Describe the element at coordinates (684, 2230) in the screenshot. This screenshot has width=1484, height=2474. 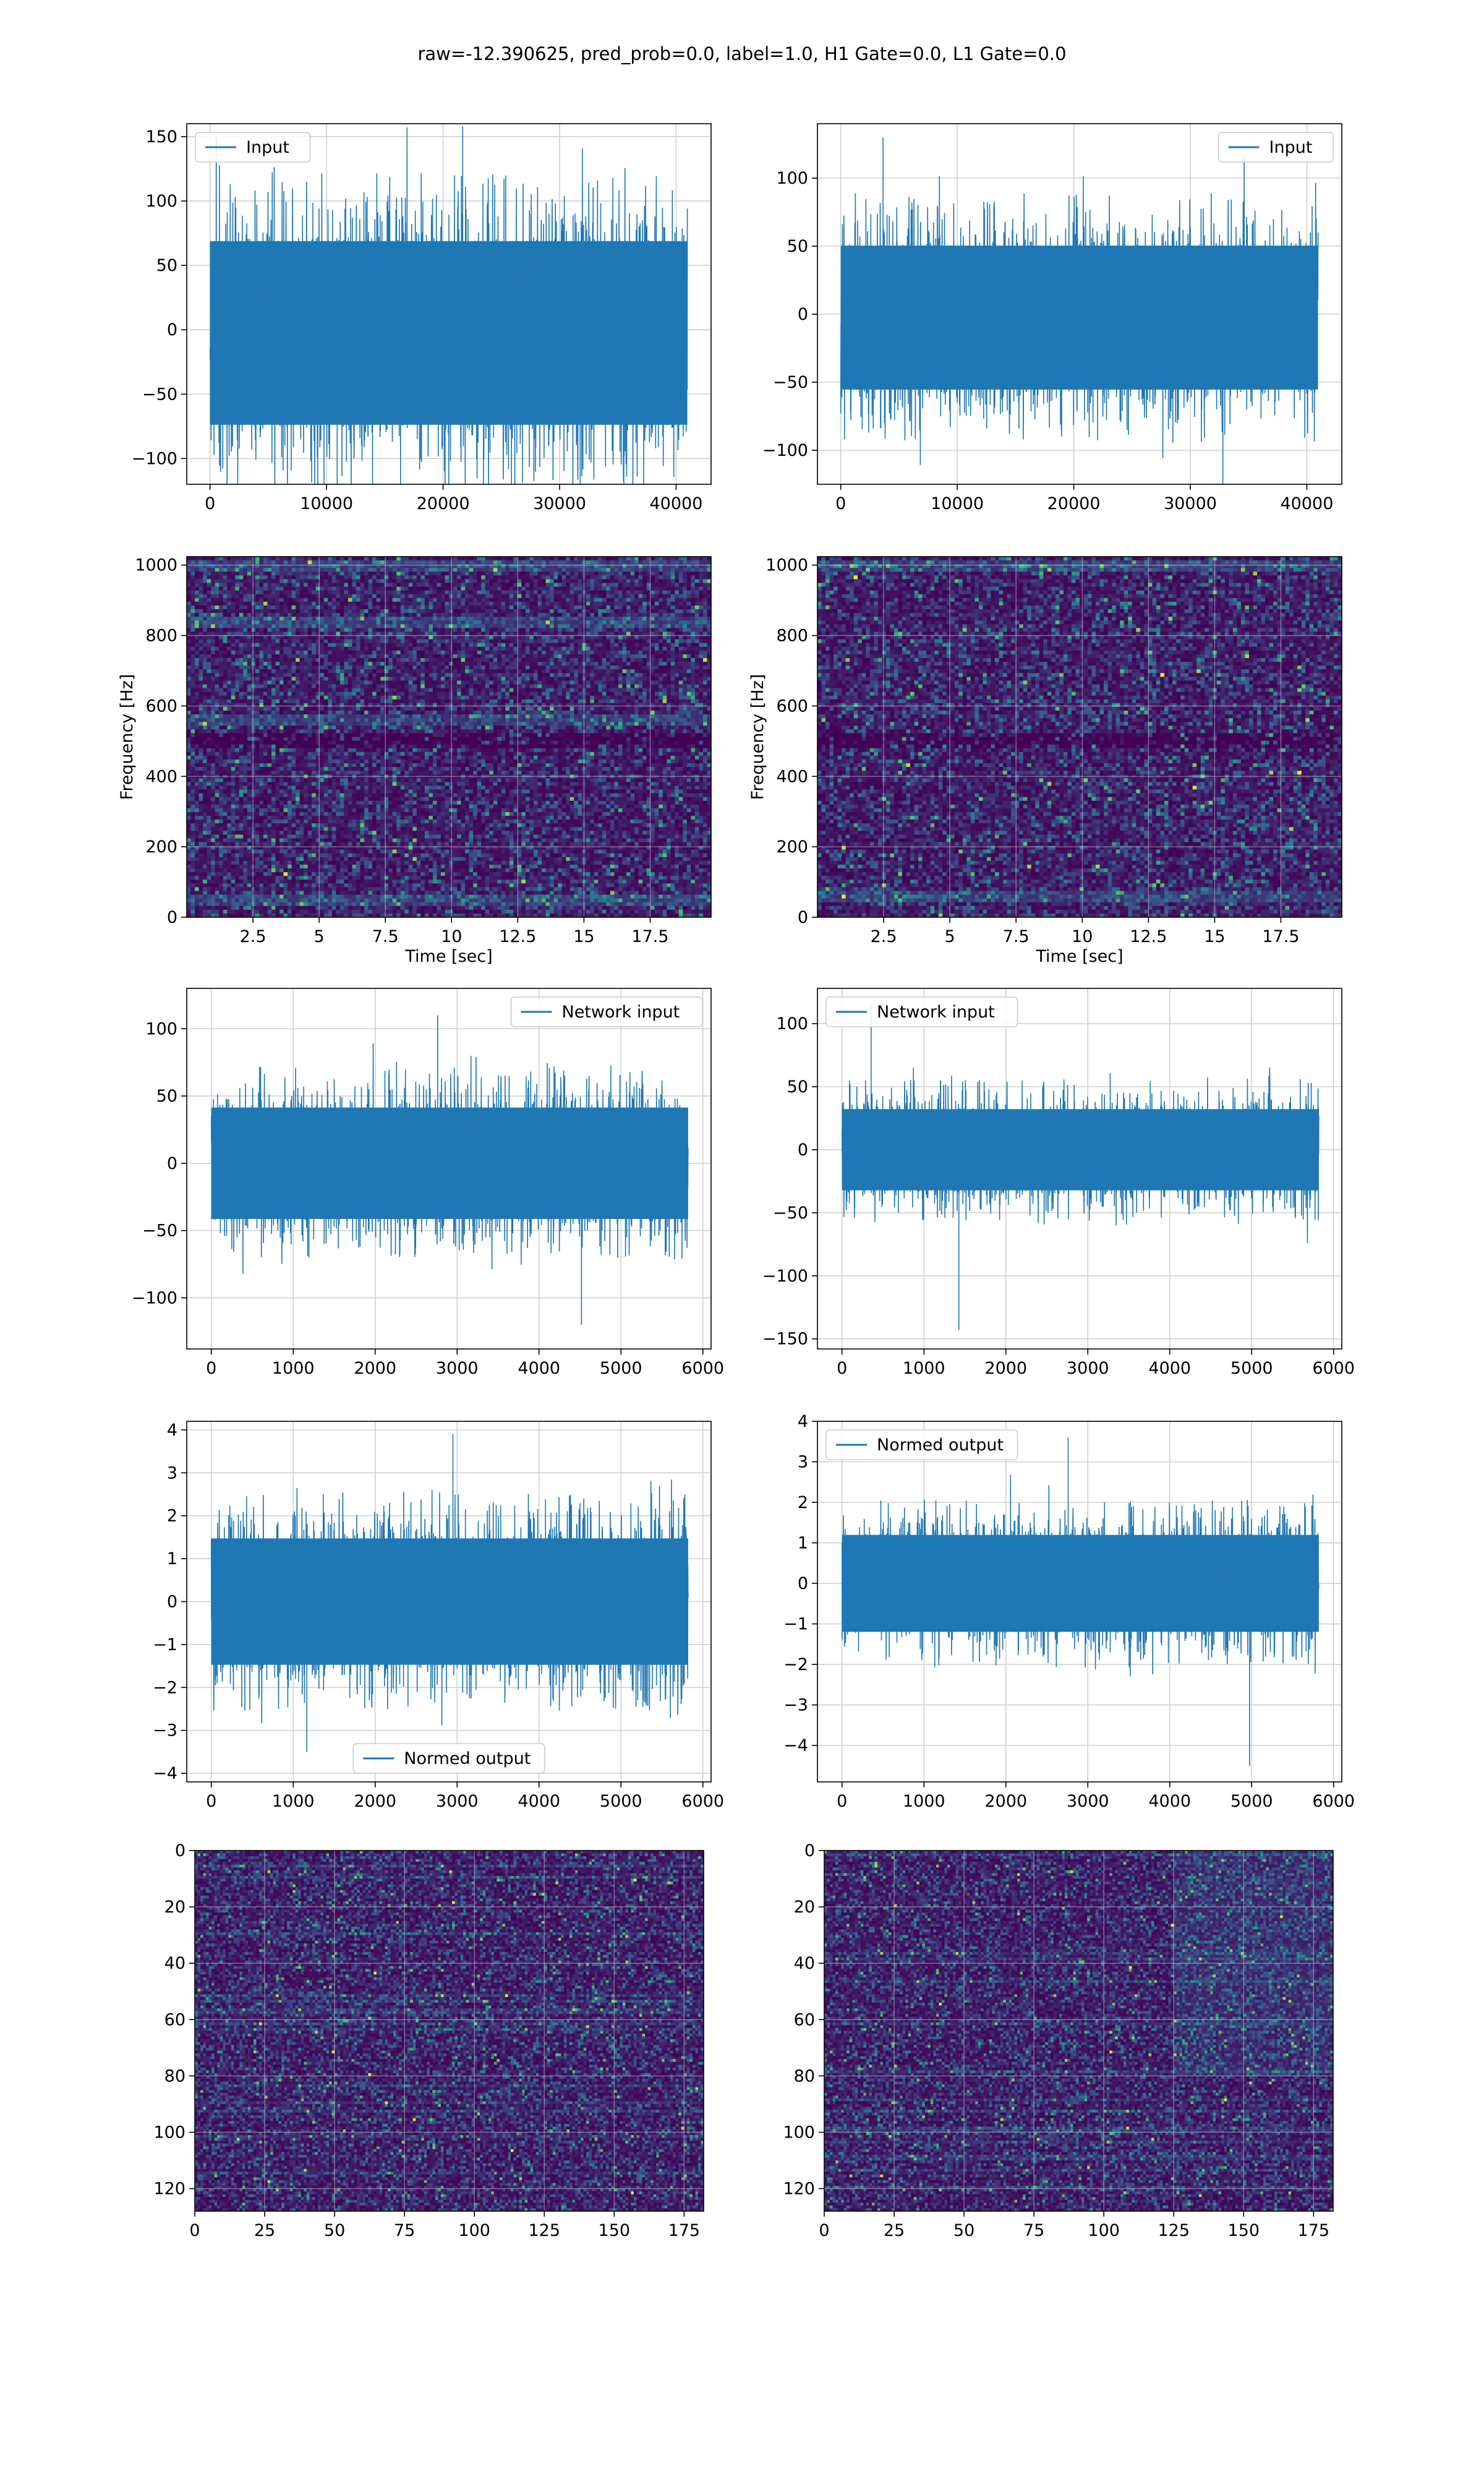
I see `matrix-h1-xtick-label: 175` at that location.